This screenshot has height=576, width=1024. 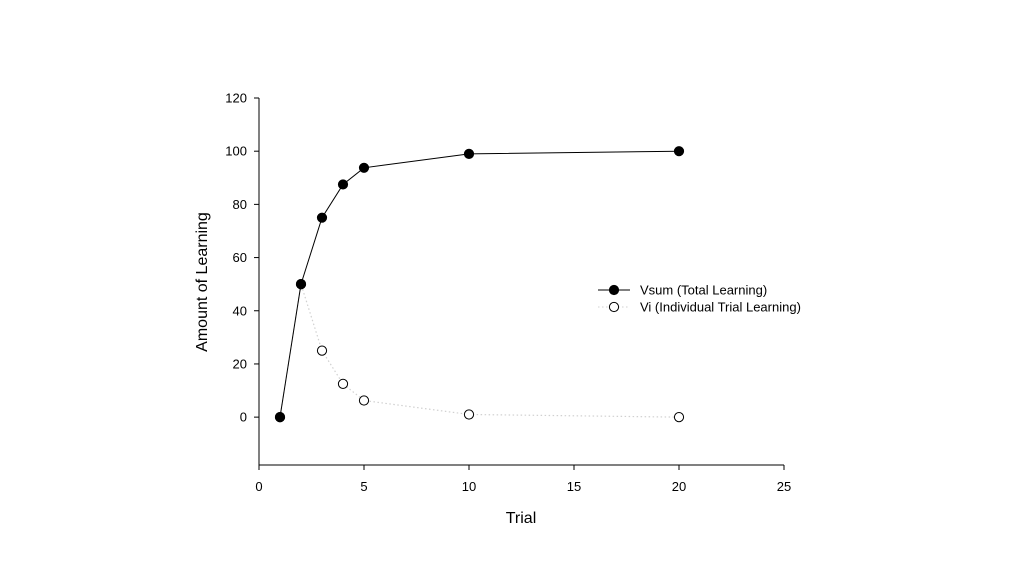 I want to click on series-line, so click(x=479, y=350).